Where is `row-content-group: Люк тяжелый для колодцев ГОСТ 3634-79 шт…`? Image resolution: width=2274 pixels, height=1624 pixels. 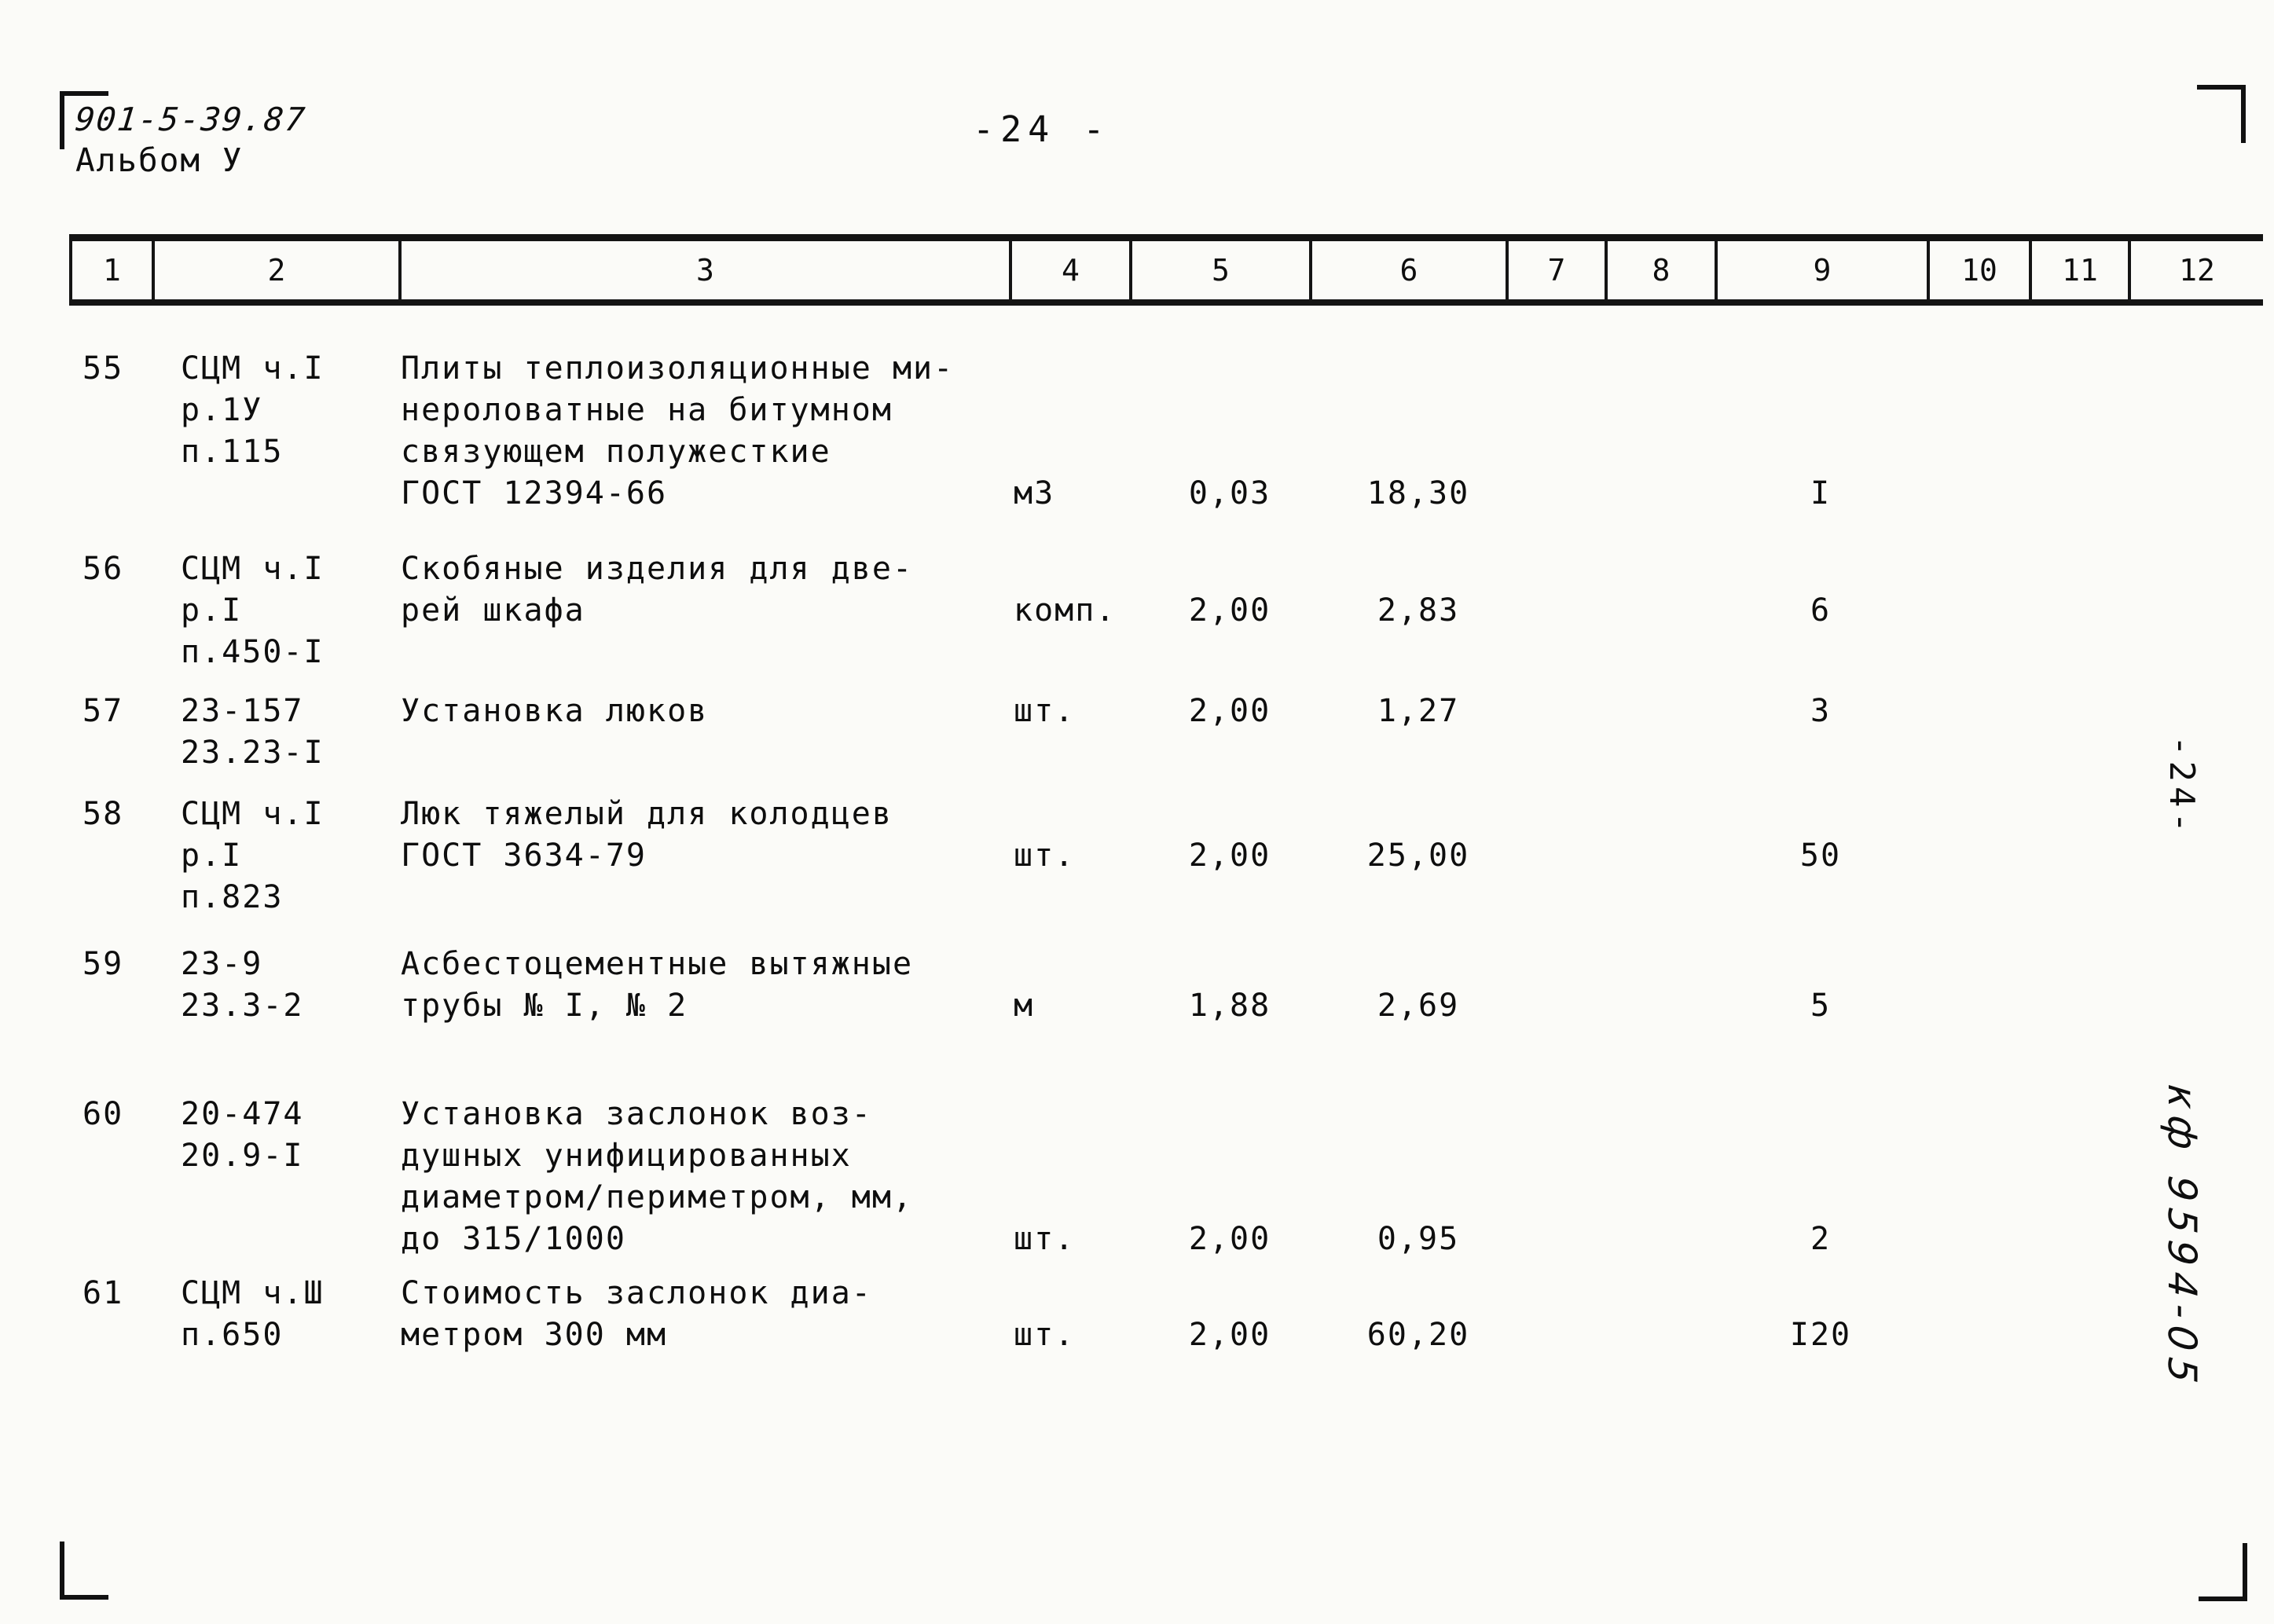
row-content-group: Люк тяжелый для колодцев ГОСТ 3634-79 шт… is located at coordinates (1338, 835).